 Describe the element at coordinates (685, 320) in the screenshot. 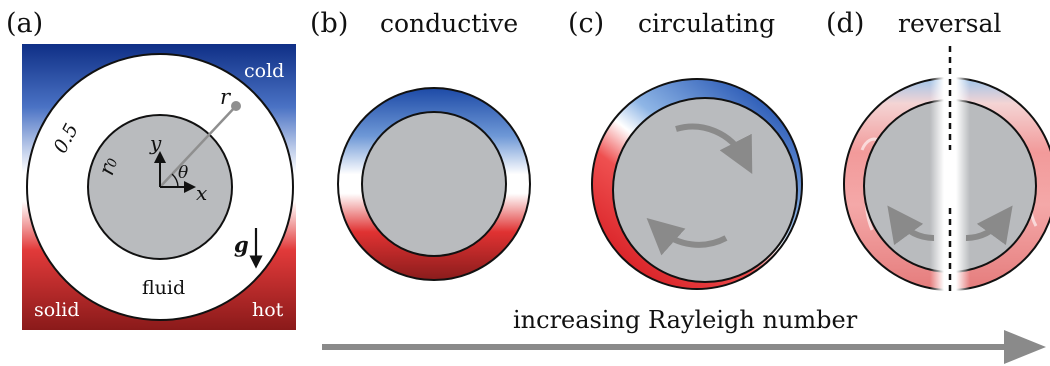

I see `rayleigh-caption: increasing Rayleigh number` at that location.